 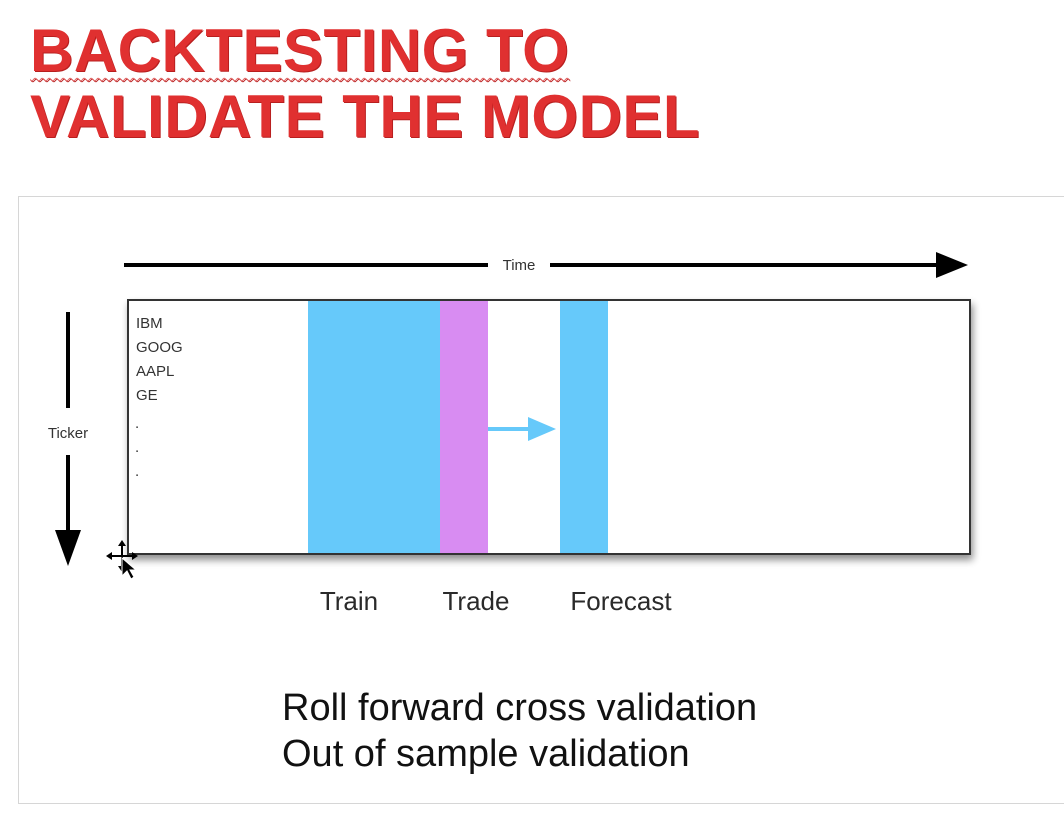 I want to click on ticker-axis-arrowhead-icon, so click(x=68, y=548).